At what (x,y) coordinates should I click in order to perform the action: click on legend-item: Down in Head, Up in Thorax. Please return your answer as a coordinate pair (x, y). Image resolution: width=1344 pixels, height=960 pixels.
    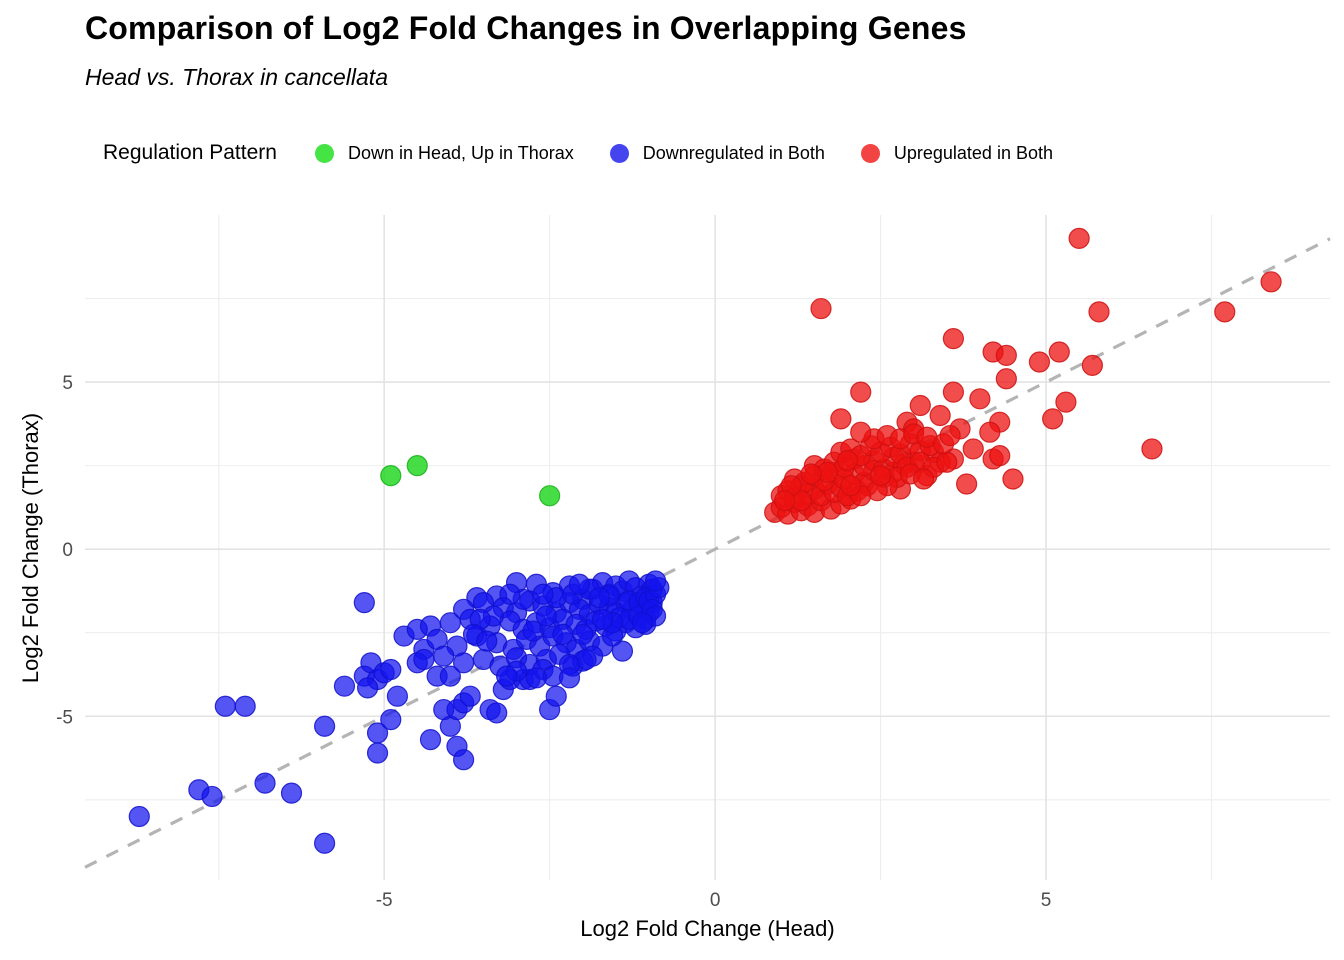
    Looking at the image, I should click on (444, 153).